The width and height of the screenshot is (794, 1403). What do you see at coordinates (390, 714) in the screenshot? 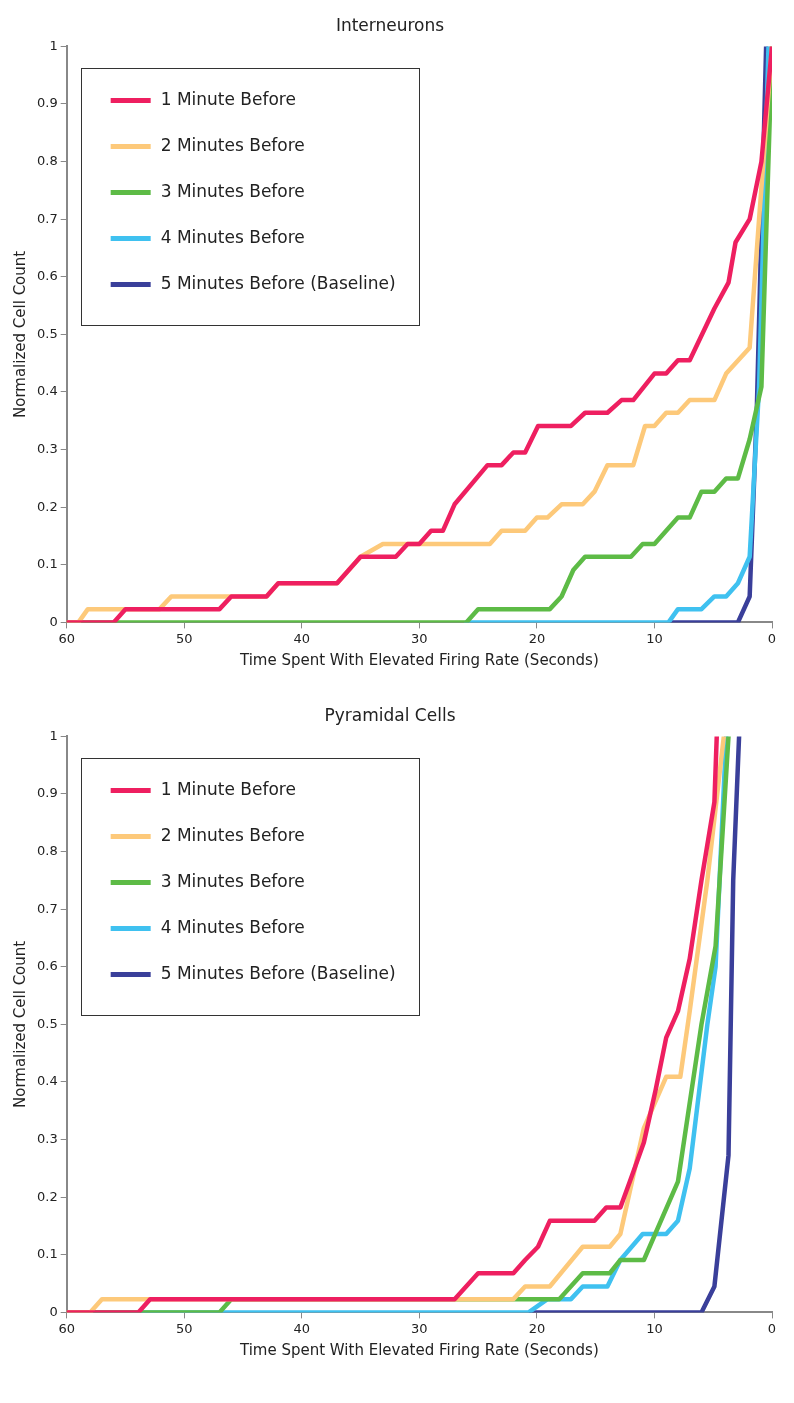
I see `chart-title: Pyramidal Cells` at bounding box center [390, 714].